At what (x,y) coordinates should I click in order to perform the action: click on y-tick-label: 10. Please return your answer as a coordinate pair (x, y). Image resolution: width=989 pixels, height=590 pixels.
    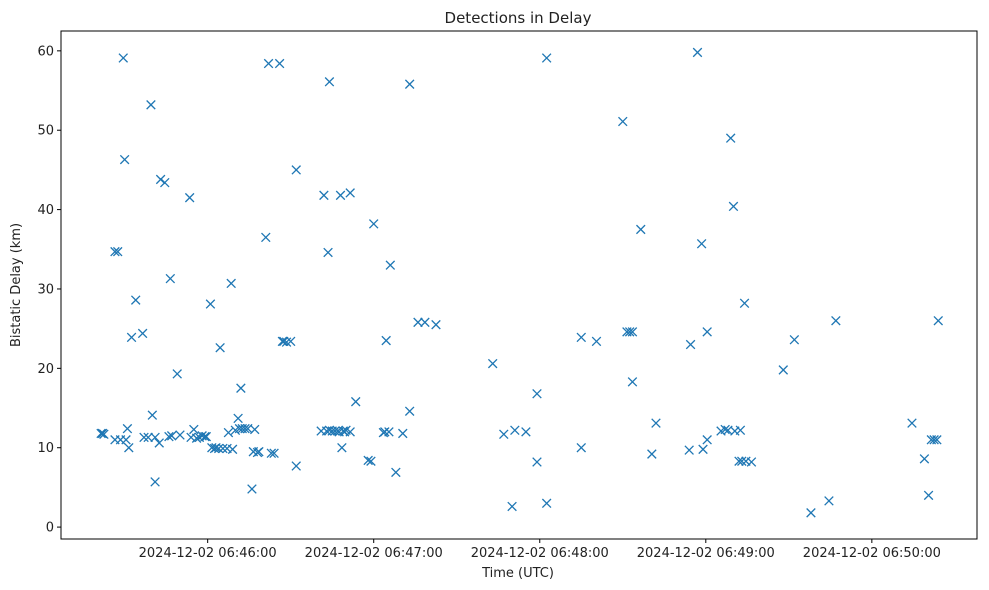
    Looking at the image, I should click on (45, 448).